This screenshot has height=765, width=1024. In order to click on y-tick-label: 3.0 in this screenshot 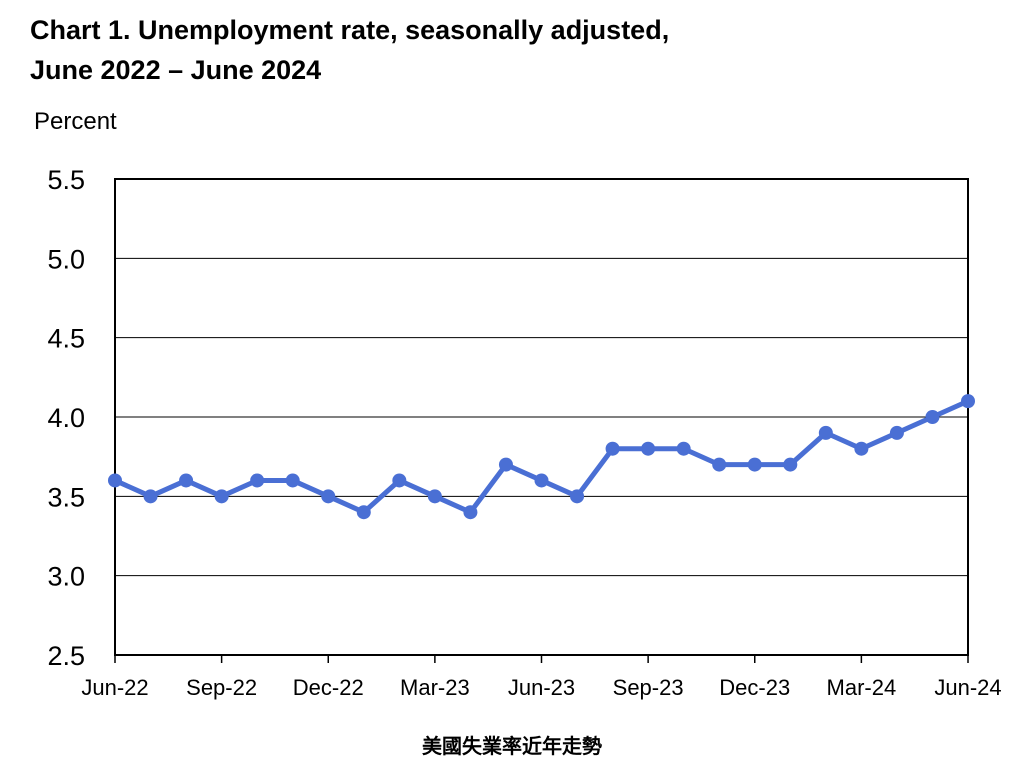, I will do `click(66, 577)`.